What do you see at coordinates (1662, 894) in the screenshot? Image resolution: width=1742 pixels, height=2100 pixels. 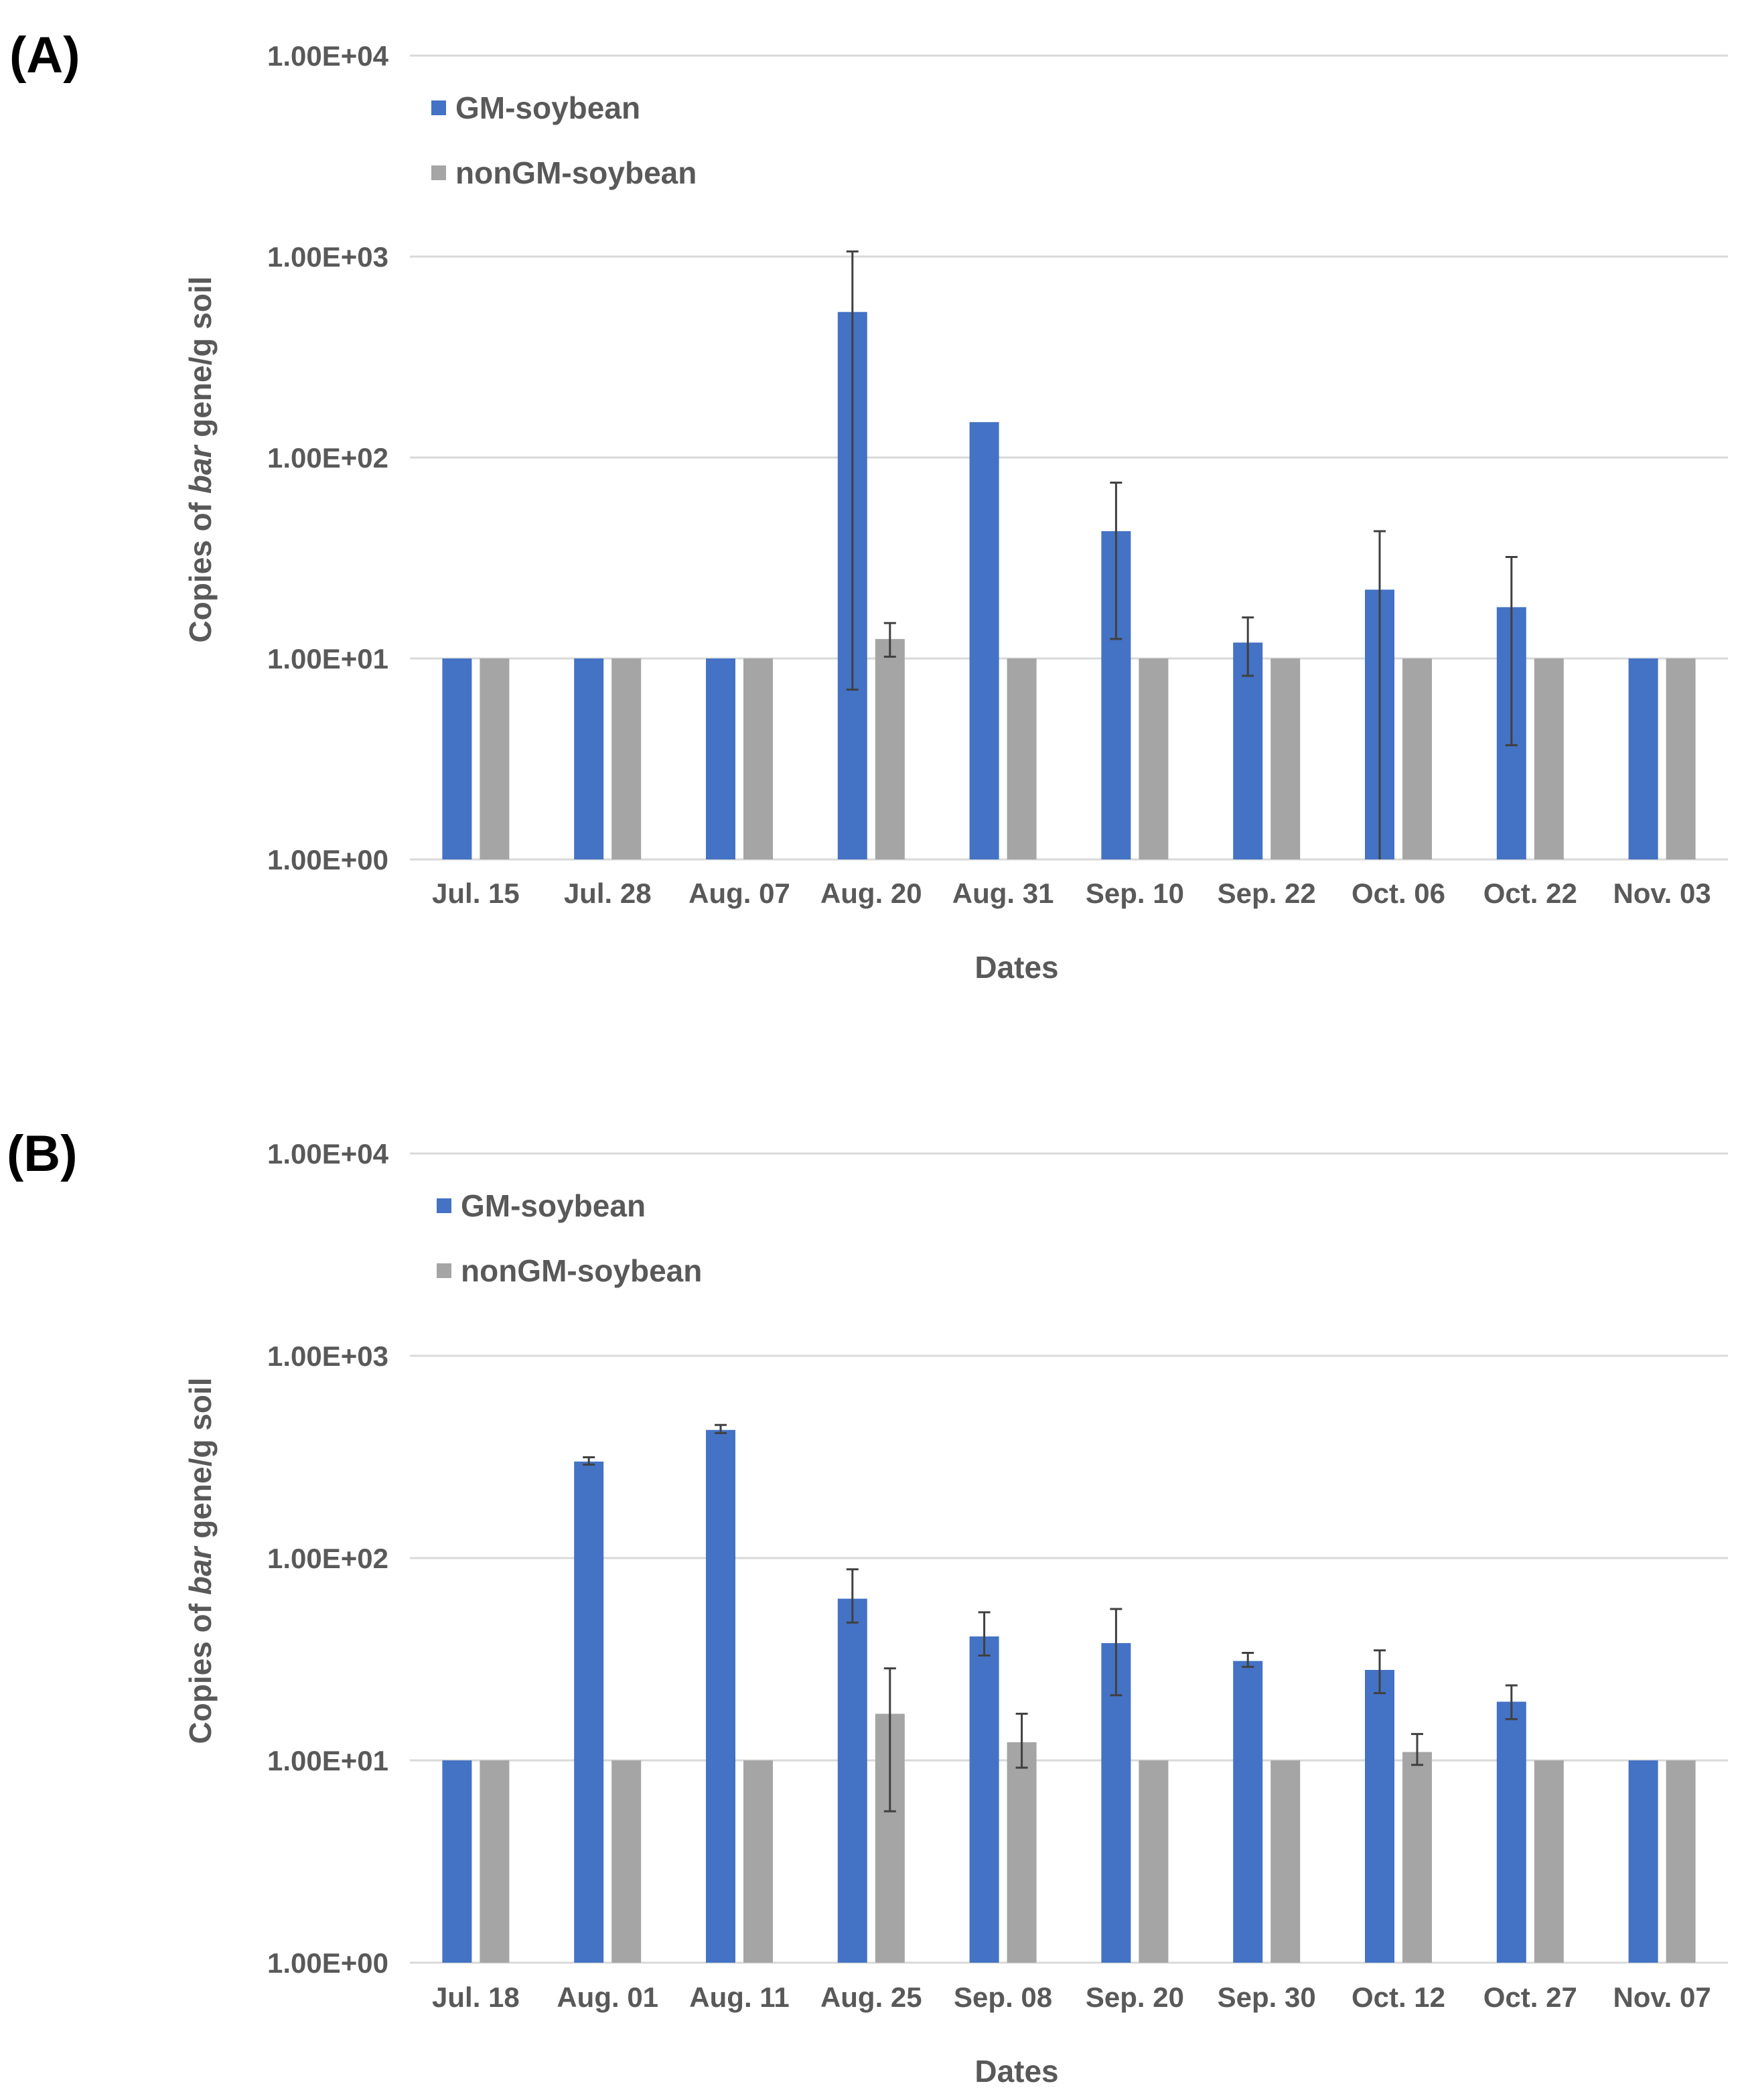 I see `x-tick-label: Nov. 03` at bounding box center [1662, 894].